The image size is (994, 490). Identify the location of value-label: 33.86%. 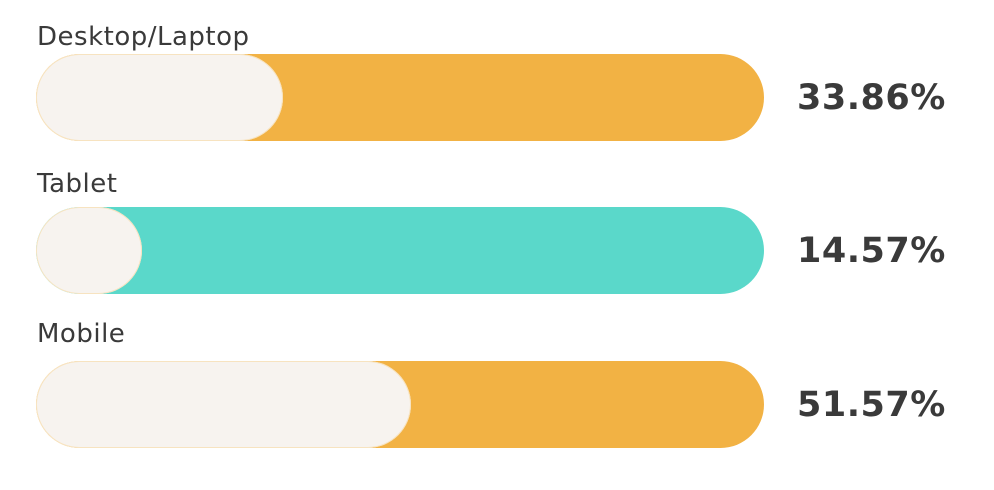
(871, 98).